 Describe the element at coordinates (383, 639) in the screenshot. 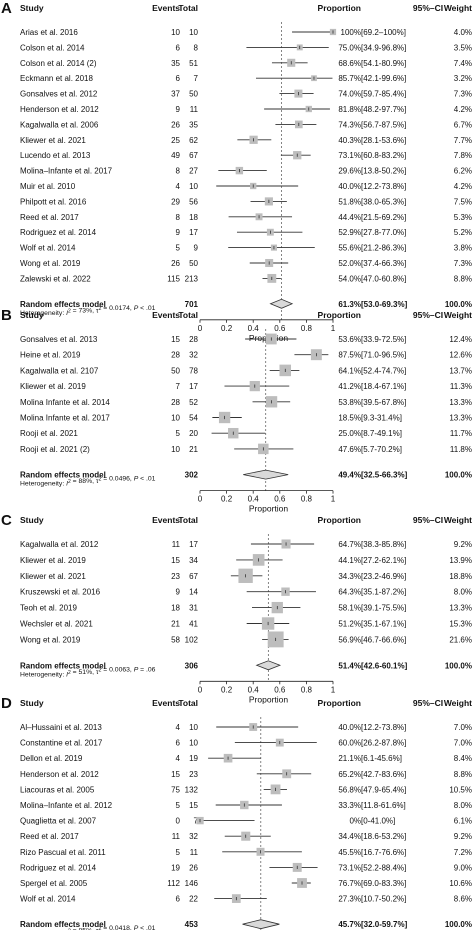

I see `study-ci: [46.7-66.6%]` at that location.